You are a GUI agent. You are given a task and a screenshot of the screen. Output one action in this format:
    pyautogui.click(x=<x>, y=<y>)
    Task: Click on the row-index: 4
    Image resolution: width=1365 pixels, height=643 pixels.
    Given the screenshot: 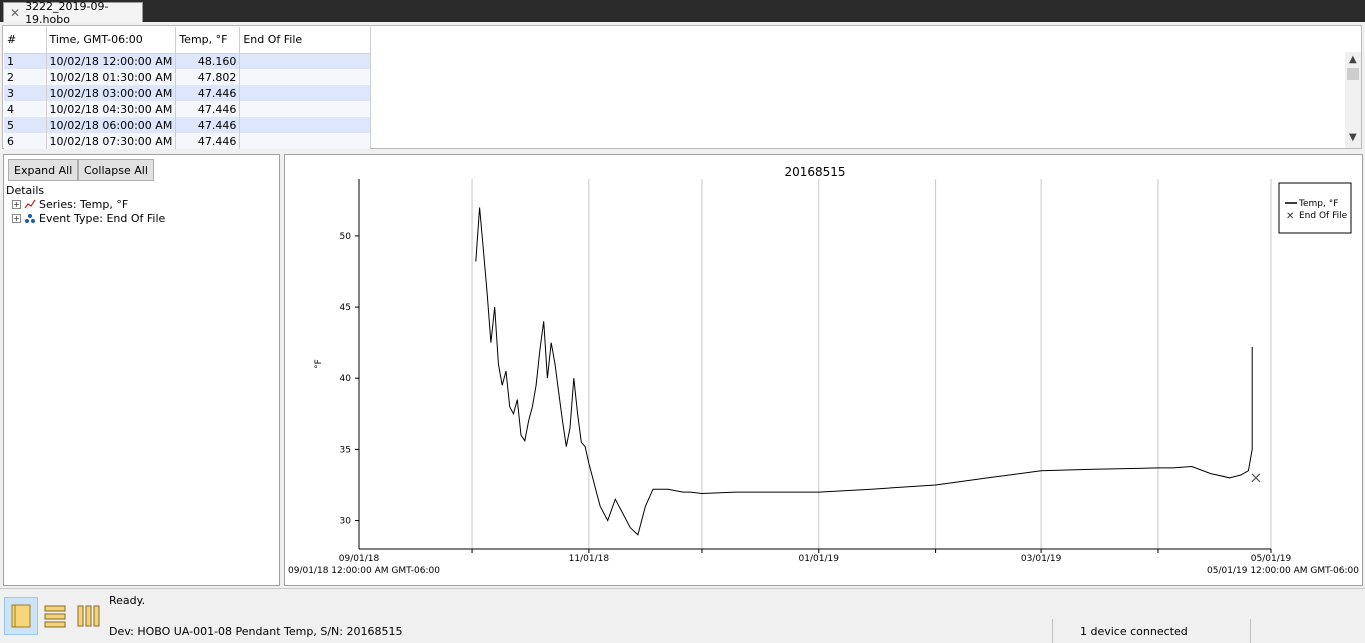 What is the action you would take?
    pyautogui.click(x=25, y=109)
    